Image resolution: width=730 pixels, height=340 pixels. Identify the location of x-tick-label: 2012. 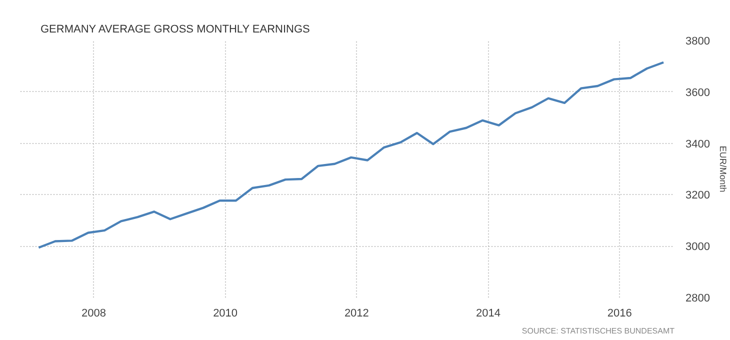
(356, 314).